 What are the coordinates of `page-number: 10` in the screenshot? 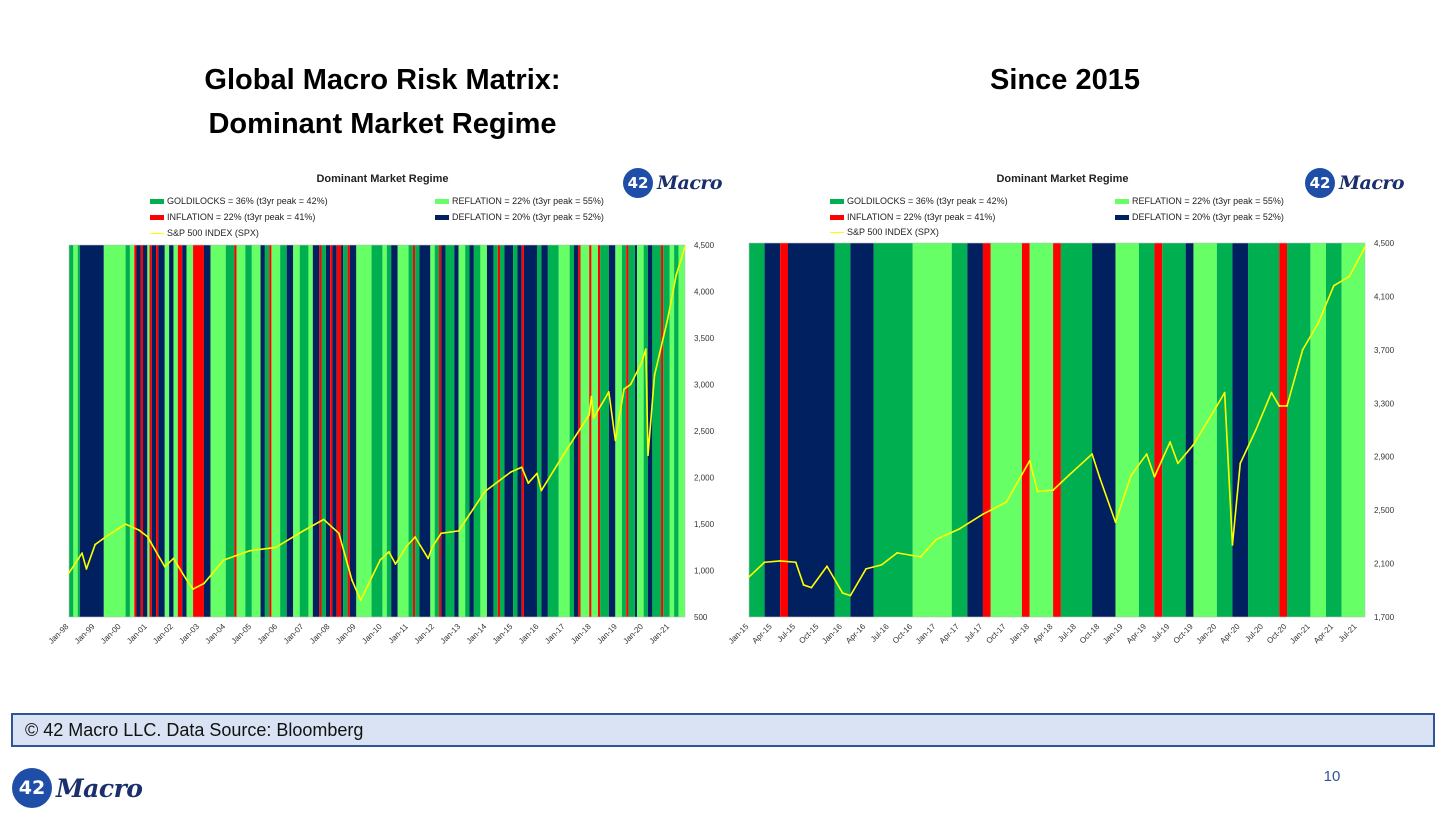 It's located at (1332, 776).